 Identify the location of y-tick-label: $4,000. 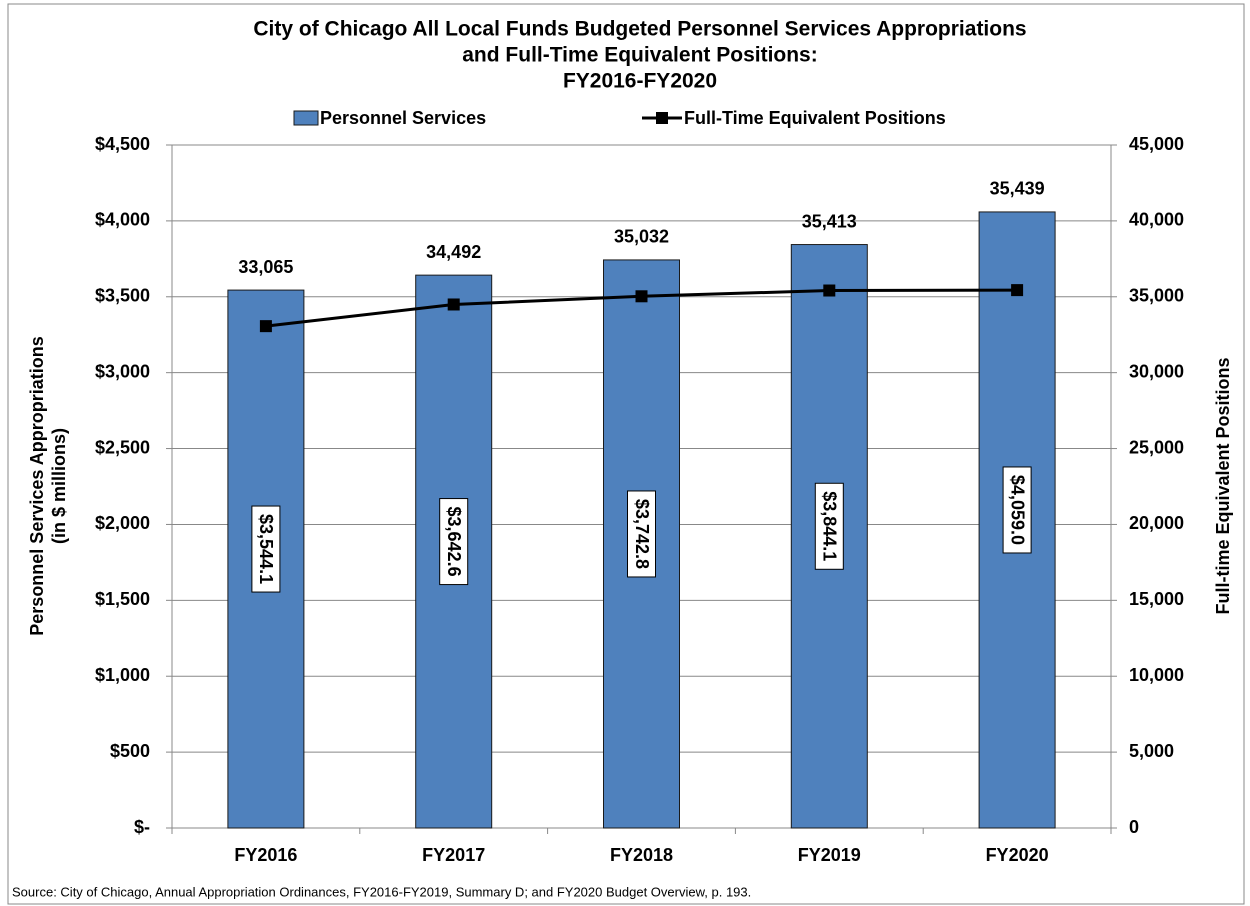
(122, 220).